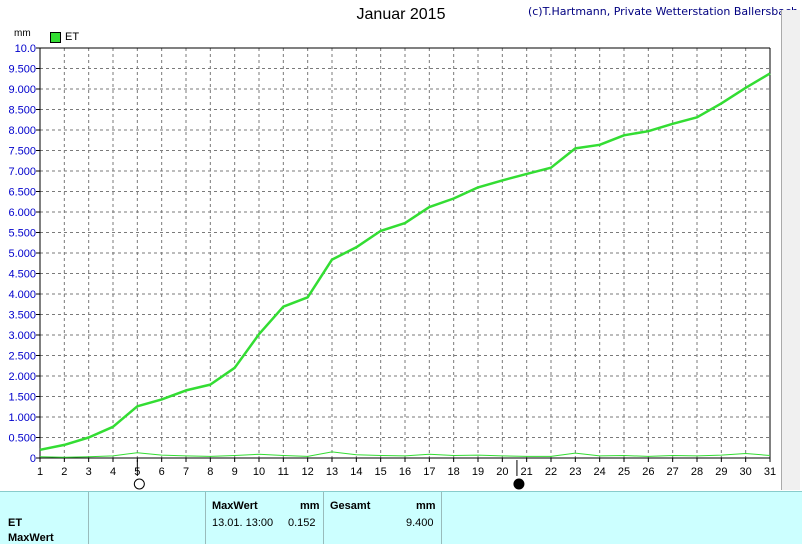  Describe the element at coordinates (22, 213) in the screenshot. I see `y-tick-label: 6.000` at that location.